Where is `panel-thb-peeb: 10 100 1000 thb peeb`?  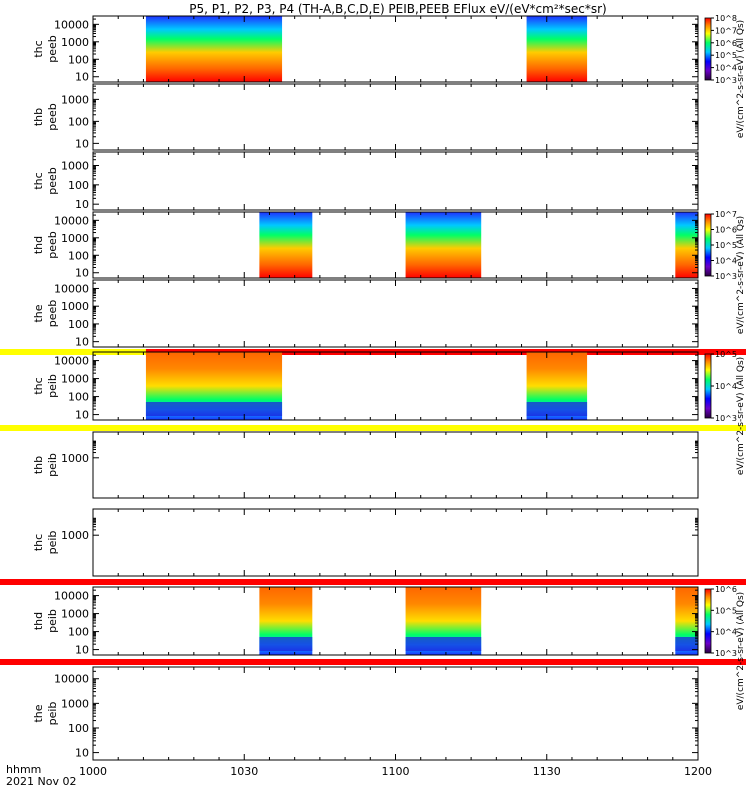 panel-thb-peeb: 10 100 1000 thb peeb is located at coordinates (365, 117).